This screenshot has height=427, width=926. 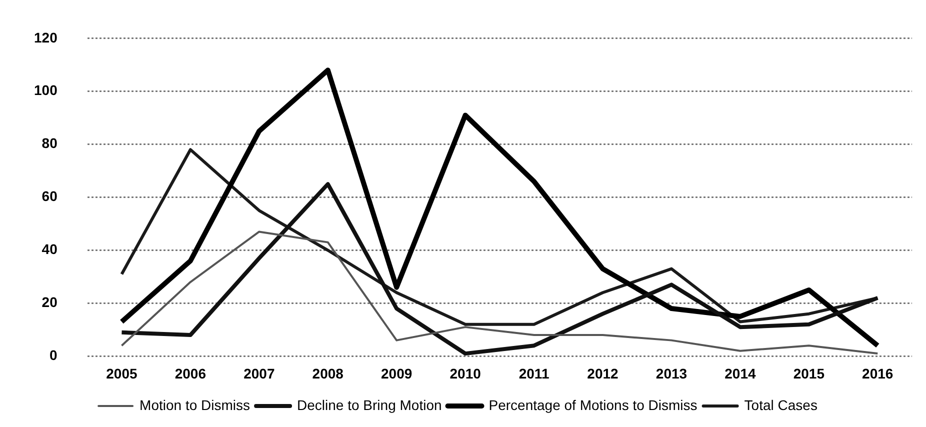 I want to click on x-tick-label: 2015, so click(x=809, y=373).